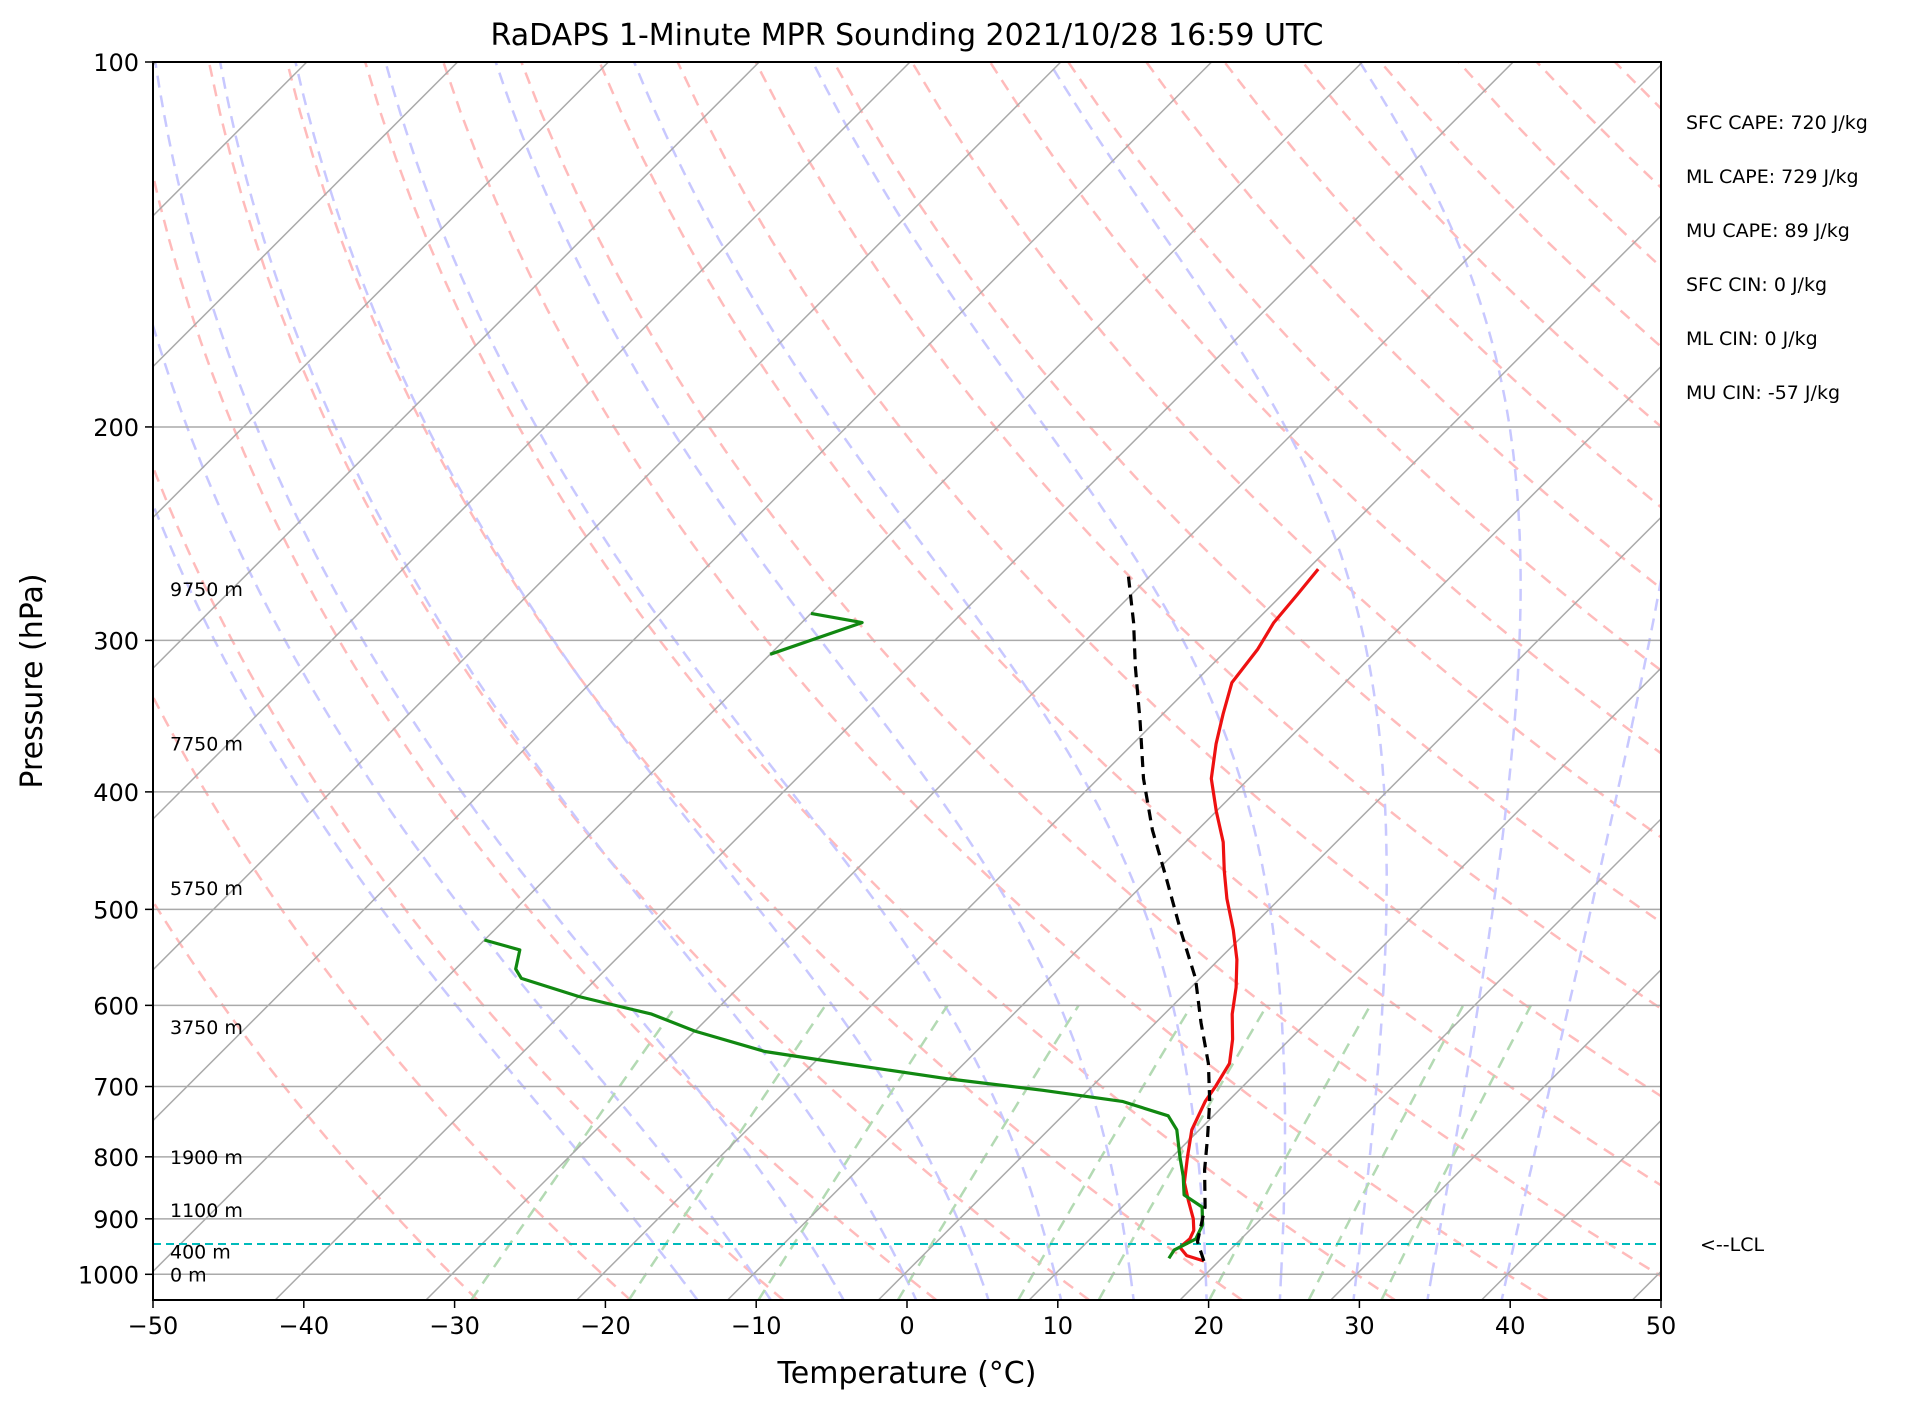 The image size is (1911, 1406). I want to click on height-label: 1100 m, so click(206, 1211).